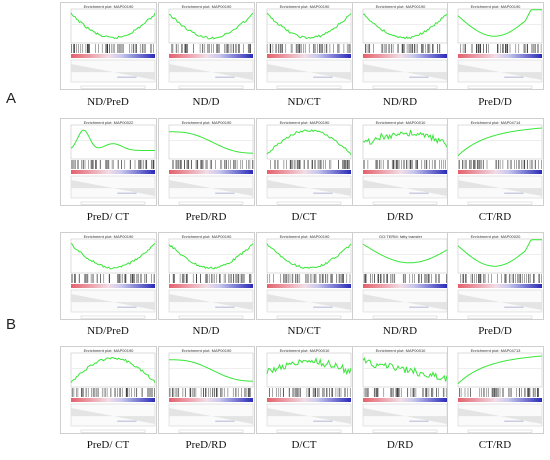 The height and width of the screenshot is (460, 550). What do you see at coordinates (400, 276) in the screenshot?
I see `enrichment-plot-panel: GO:TERM: fatty transfer` at bounding box center [400, 276].